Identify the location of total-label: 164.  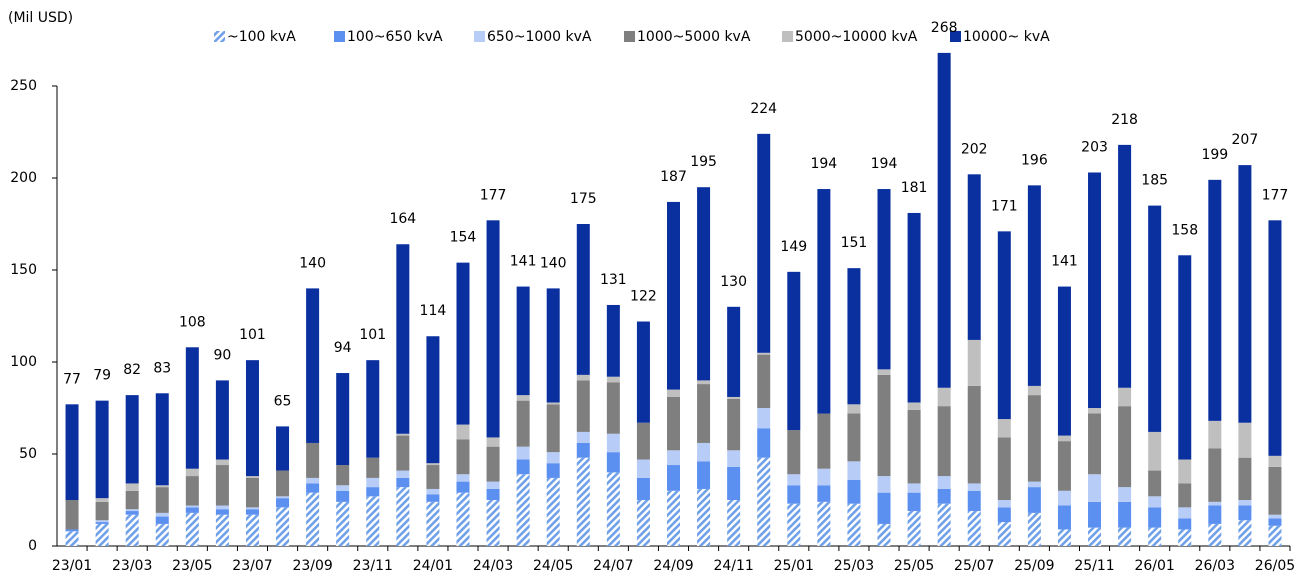
(402, 219).